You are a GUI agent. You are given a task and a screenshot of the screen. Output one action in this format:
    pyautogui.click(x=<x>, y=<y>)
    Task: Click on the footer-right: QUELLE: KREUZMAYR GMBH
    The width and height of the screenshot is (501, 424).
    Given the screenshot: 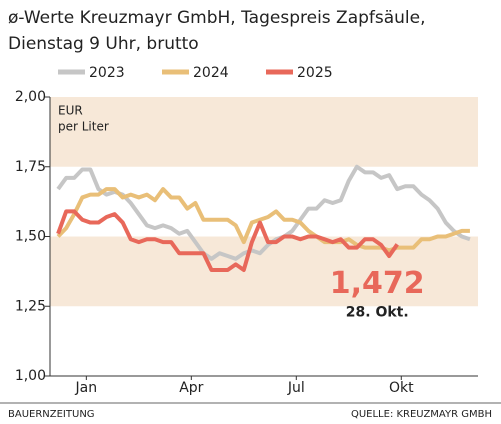 What is the action you would take?
    pyautogui.click(x=421, y=414)
    